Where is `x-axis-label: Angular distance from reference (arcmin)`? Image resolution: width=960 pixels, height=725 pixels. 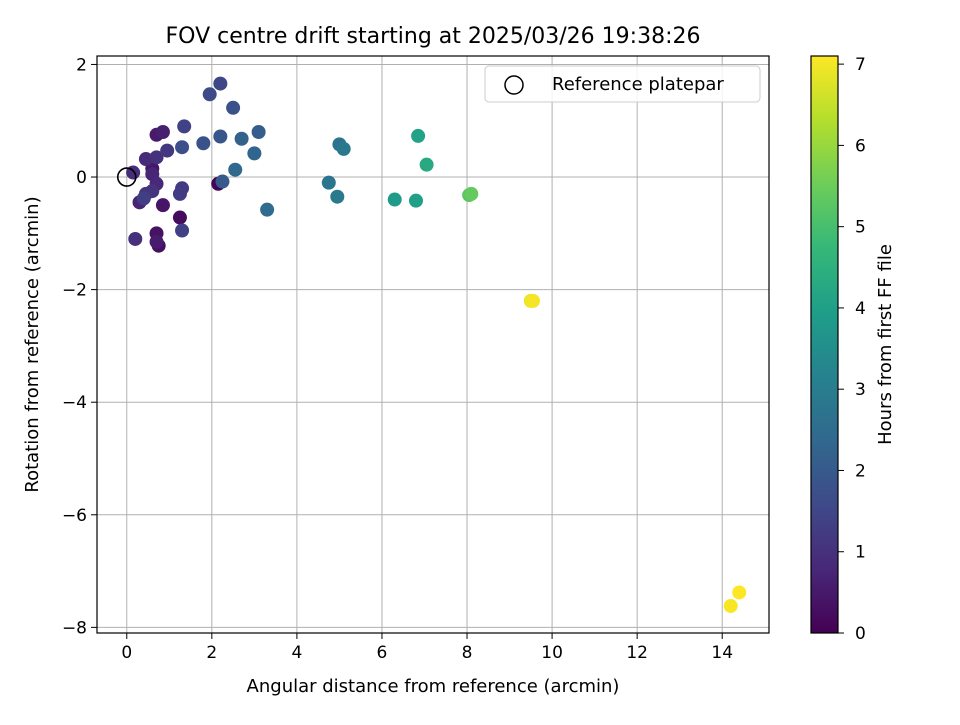 x-axis-label: Angular distance from reference (arcmin) is located at coordinates (433, 686).